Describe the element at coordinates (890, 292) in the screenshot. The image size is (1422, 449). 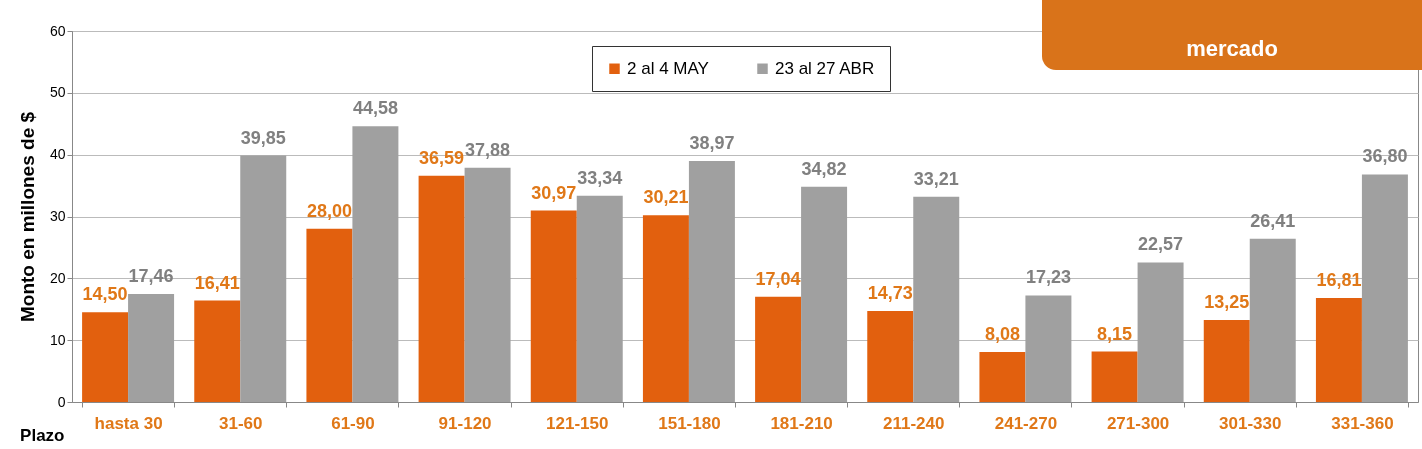
I see `data-label: 14,73` at that location.